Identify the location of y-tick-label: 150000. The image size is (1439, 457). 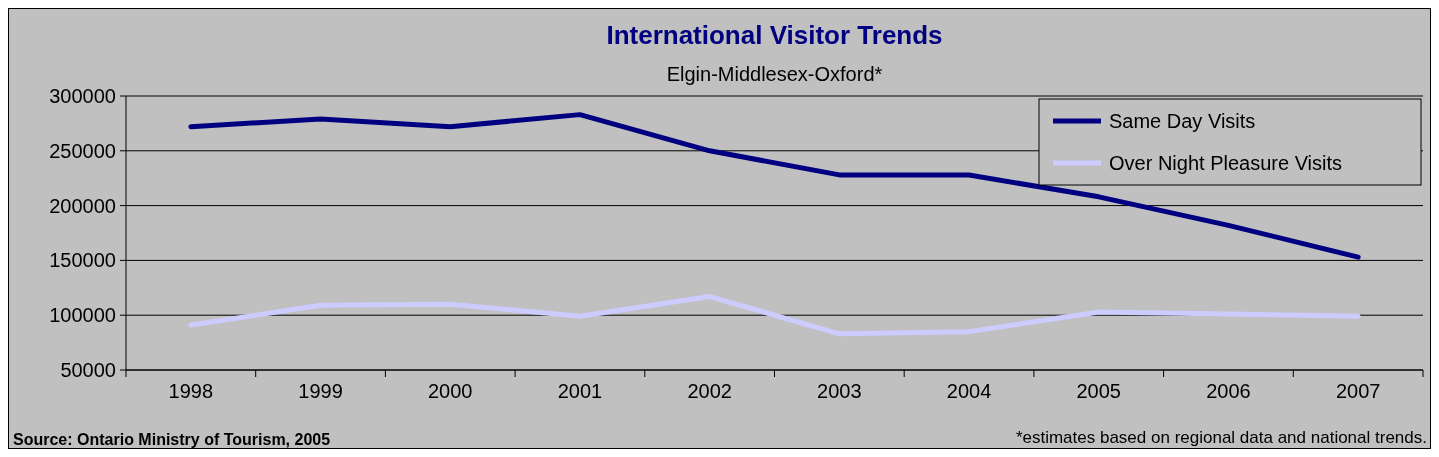
(82, 260).